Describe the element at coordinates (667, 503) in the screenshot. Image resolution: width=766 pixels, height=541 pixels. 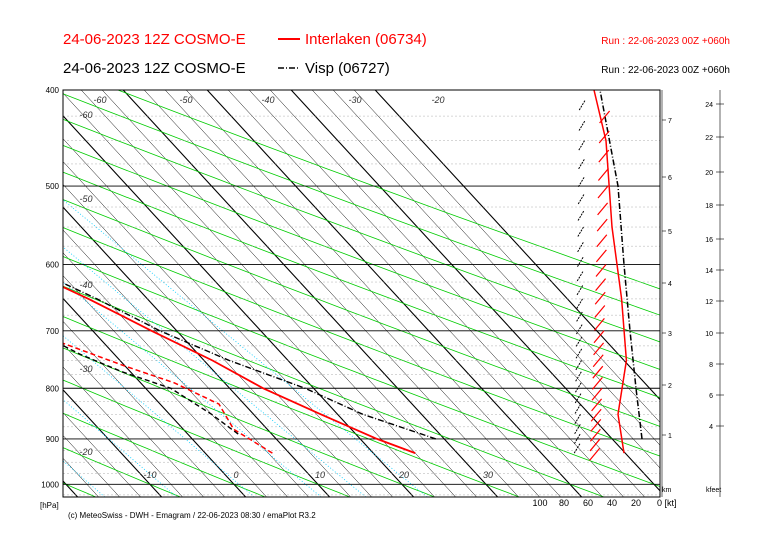
I see `knots-unit-label: 0 [kt]` at that location.